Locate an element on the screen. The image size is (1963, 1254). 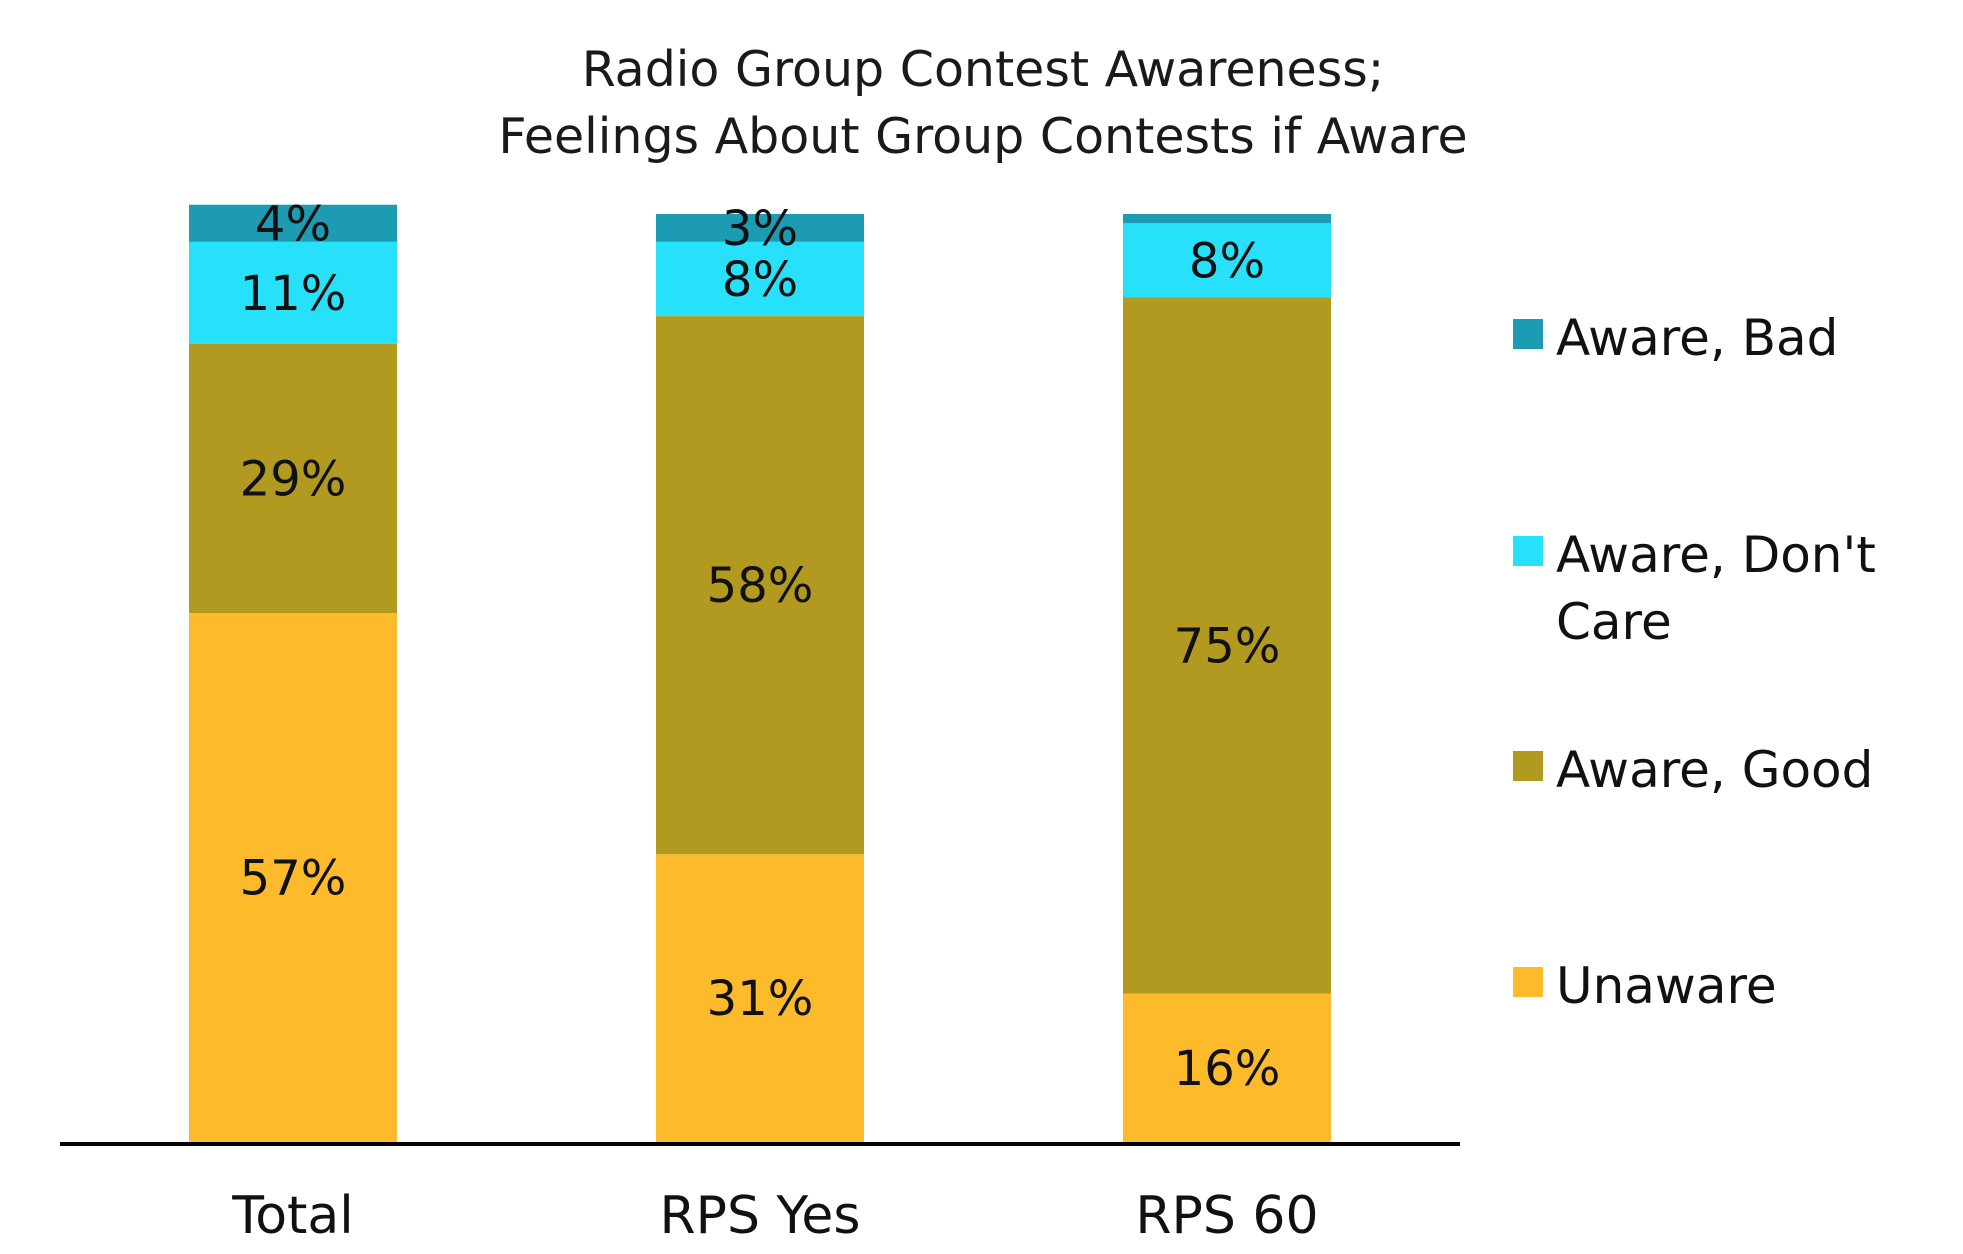
data-label-rps-yes-aware-good: 58% is located at coordinates (760, 586).